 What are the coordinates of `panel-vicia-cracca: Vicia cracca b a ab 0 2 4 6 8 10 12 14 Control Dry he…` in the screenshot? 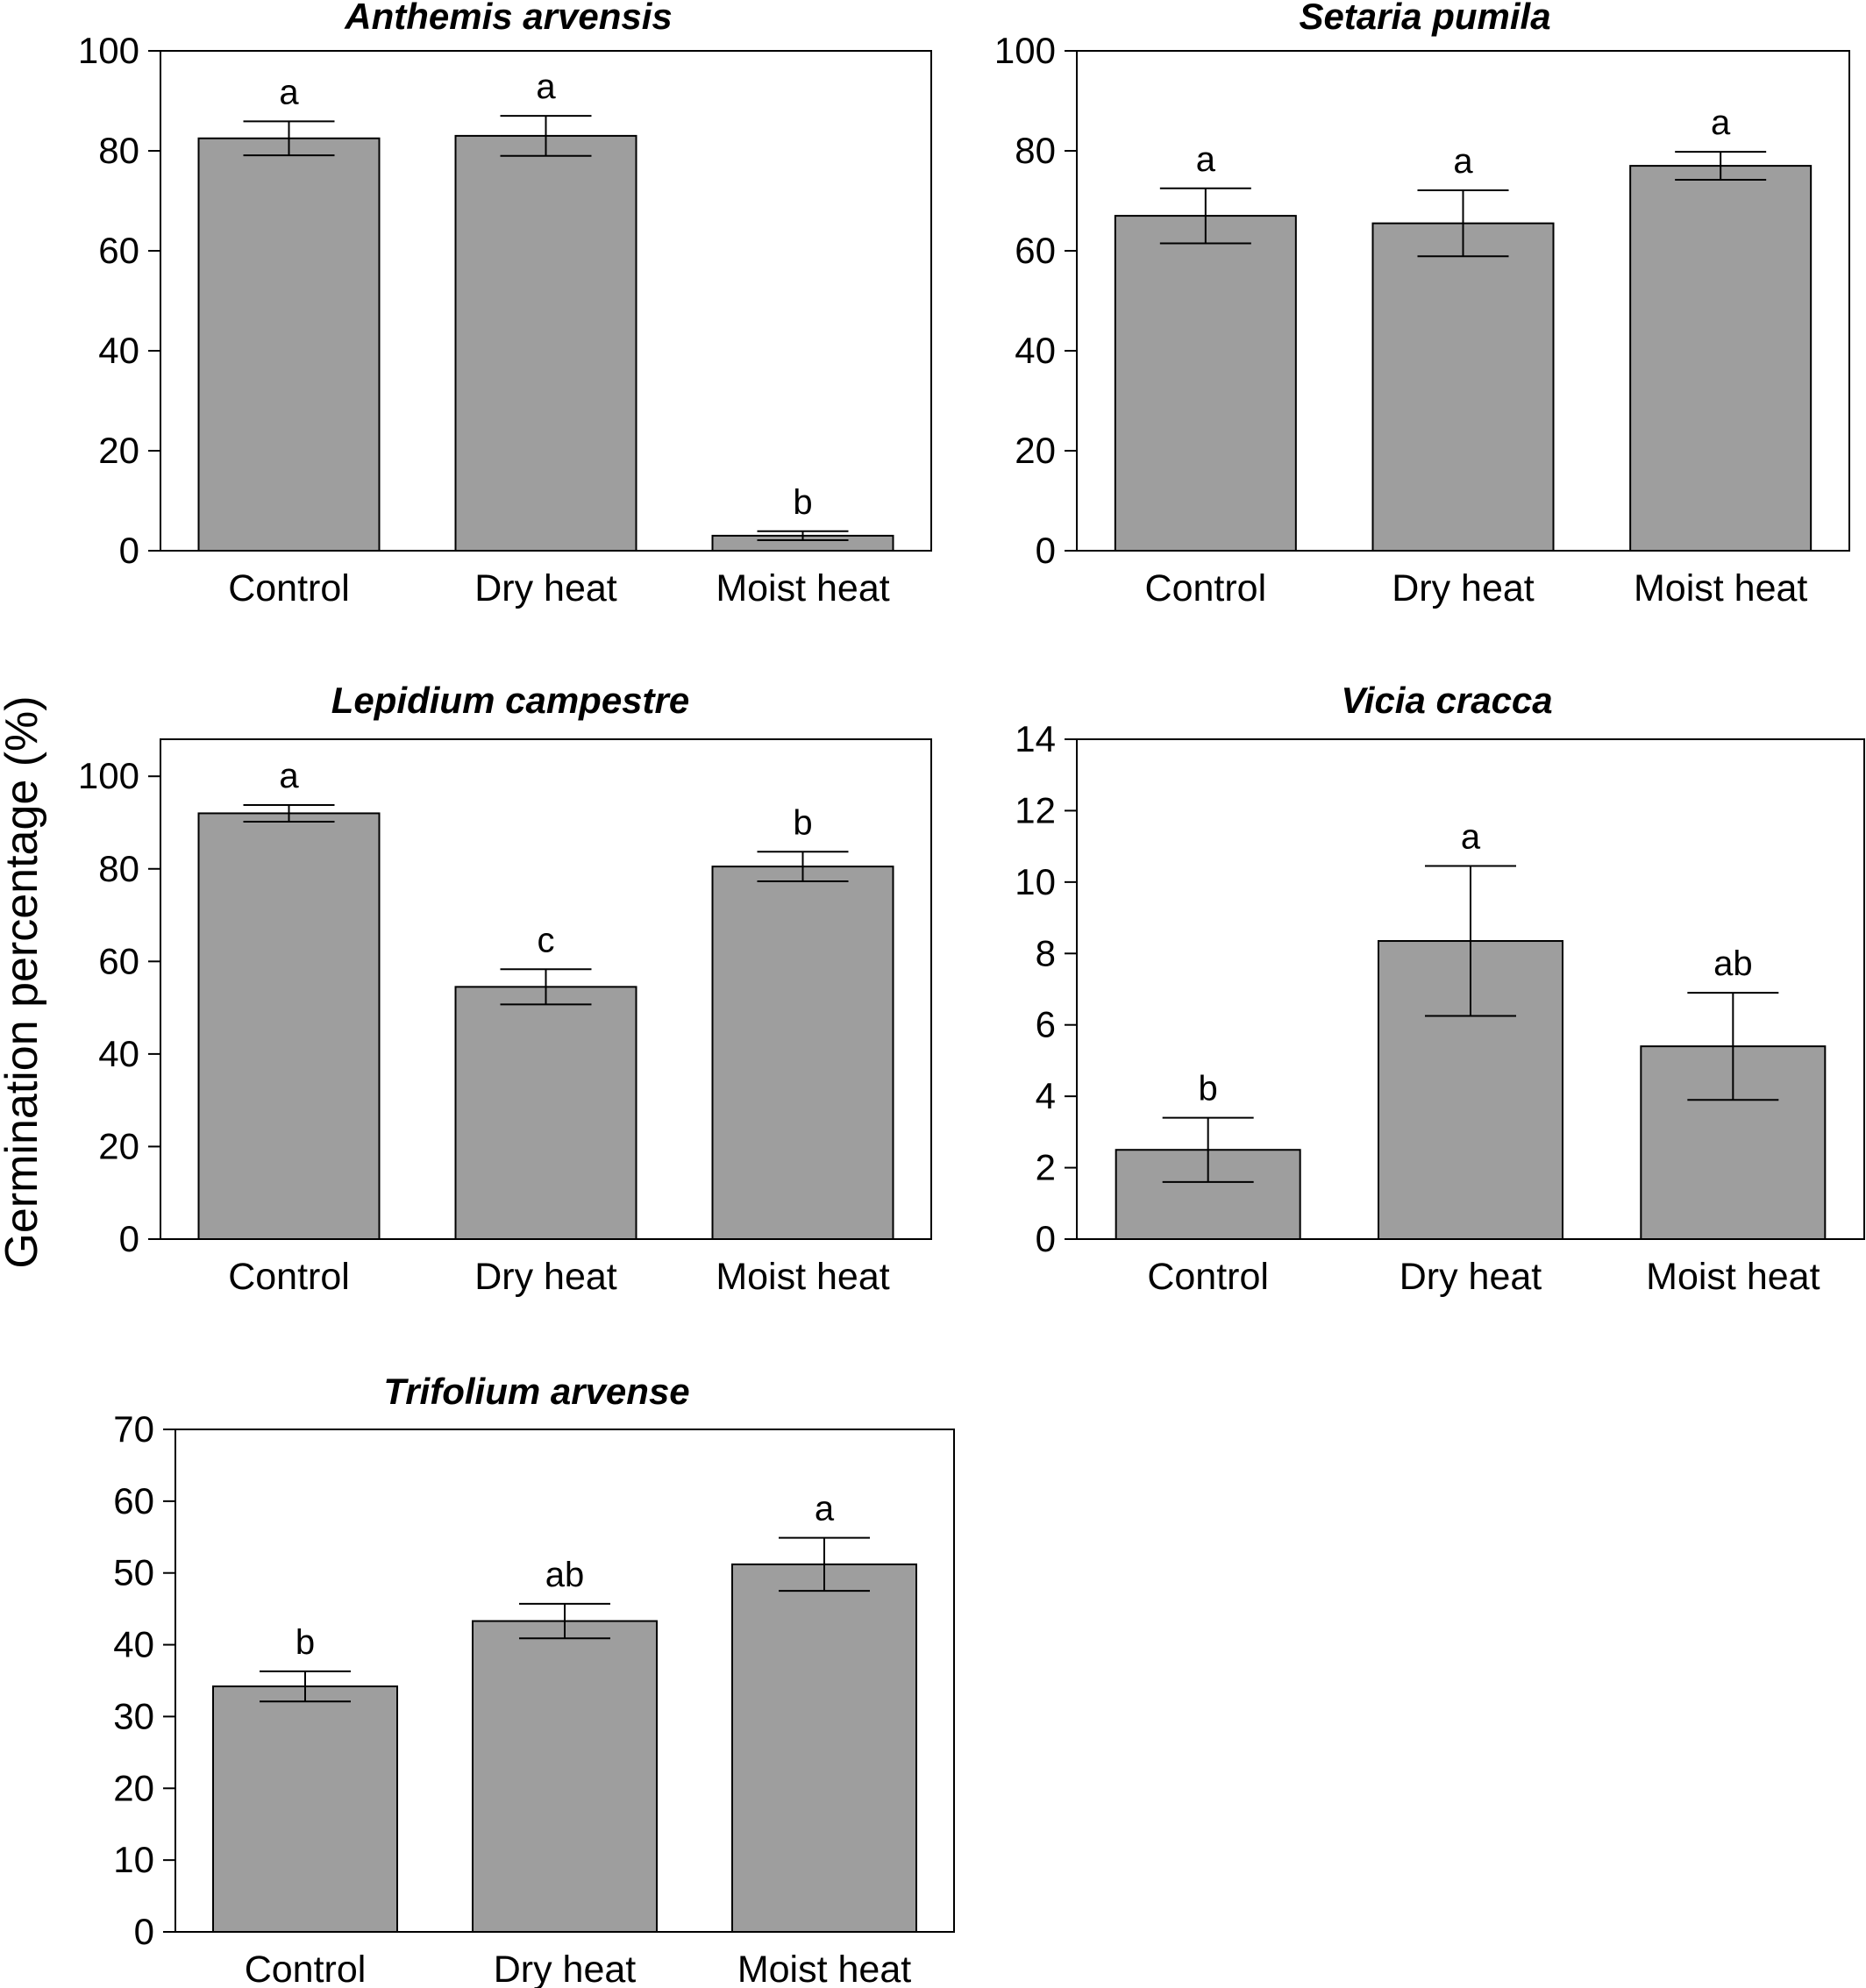 It's located at (1440, 989).